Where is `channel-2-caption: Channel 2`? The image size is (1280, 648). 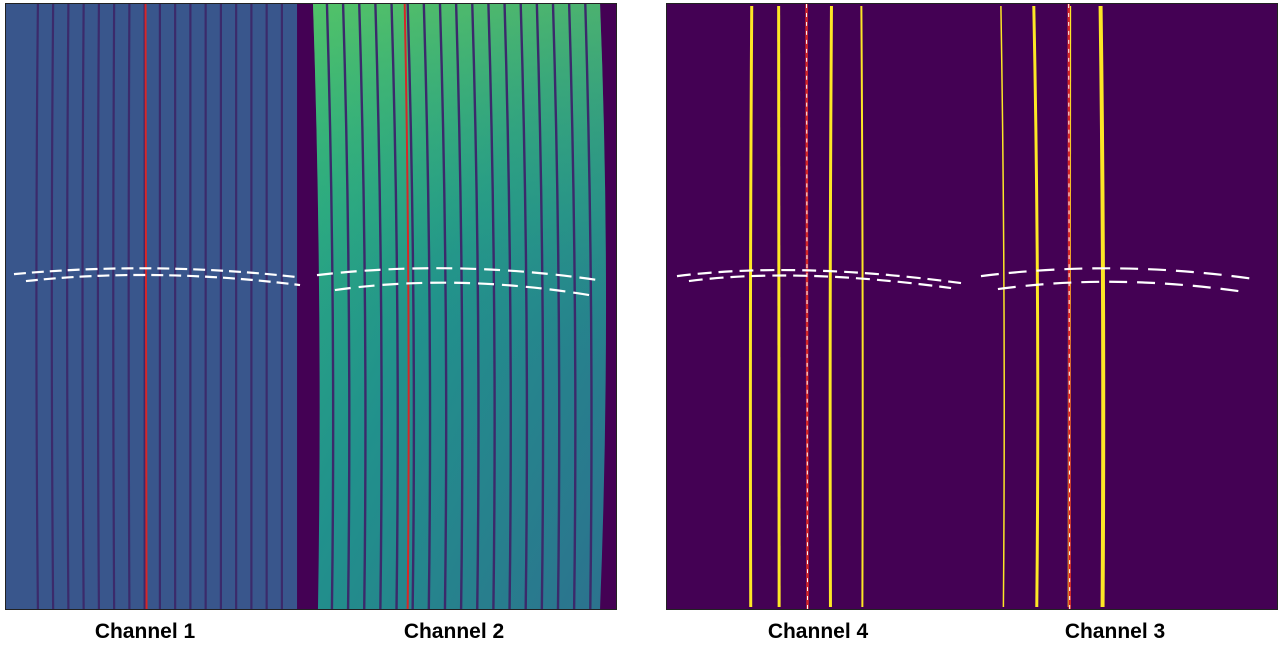 channel-2-caption: Channel 2 is located at coordinates (454, 631).